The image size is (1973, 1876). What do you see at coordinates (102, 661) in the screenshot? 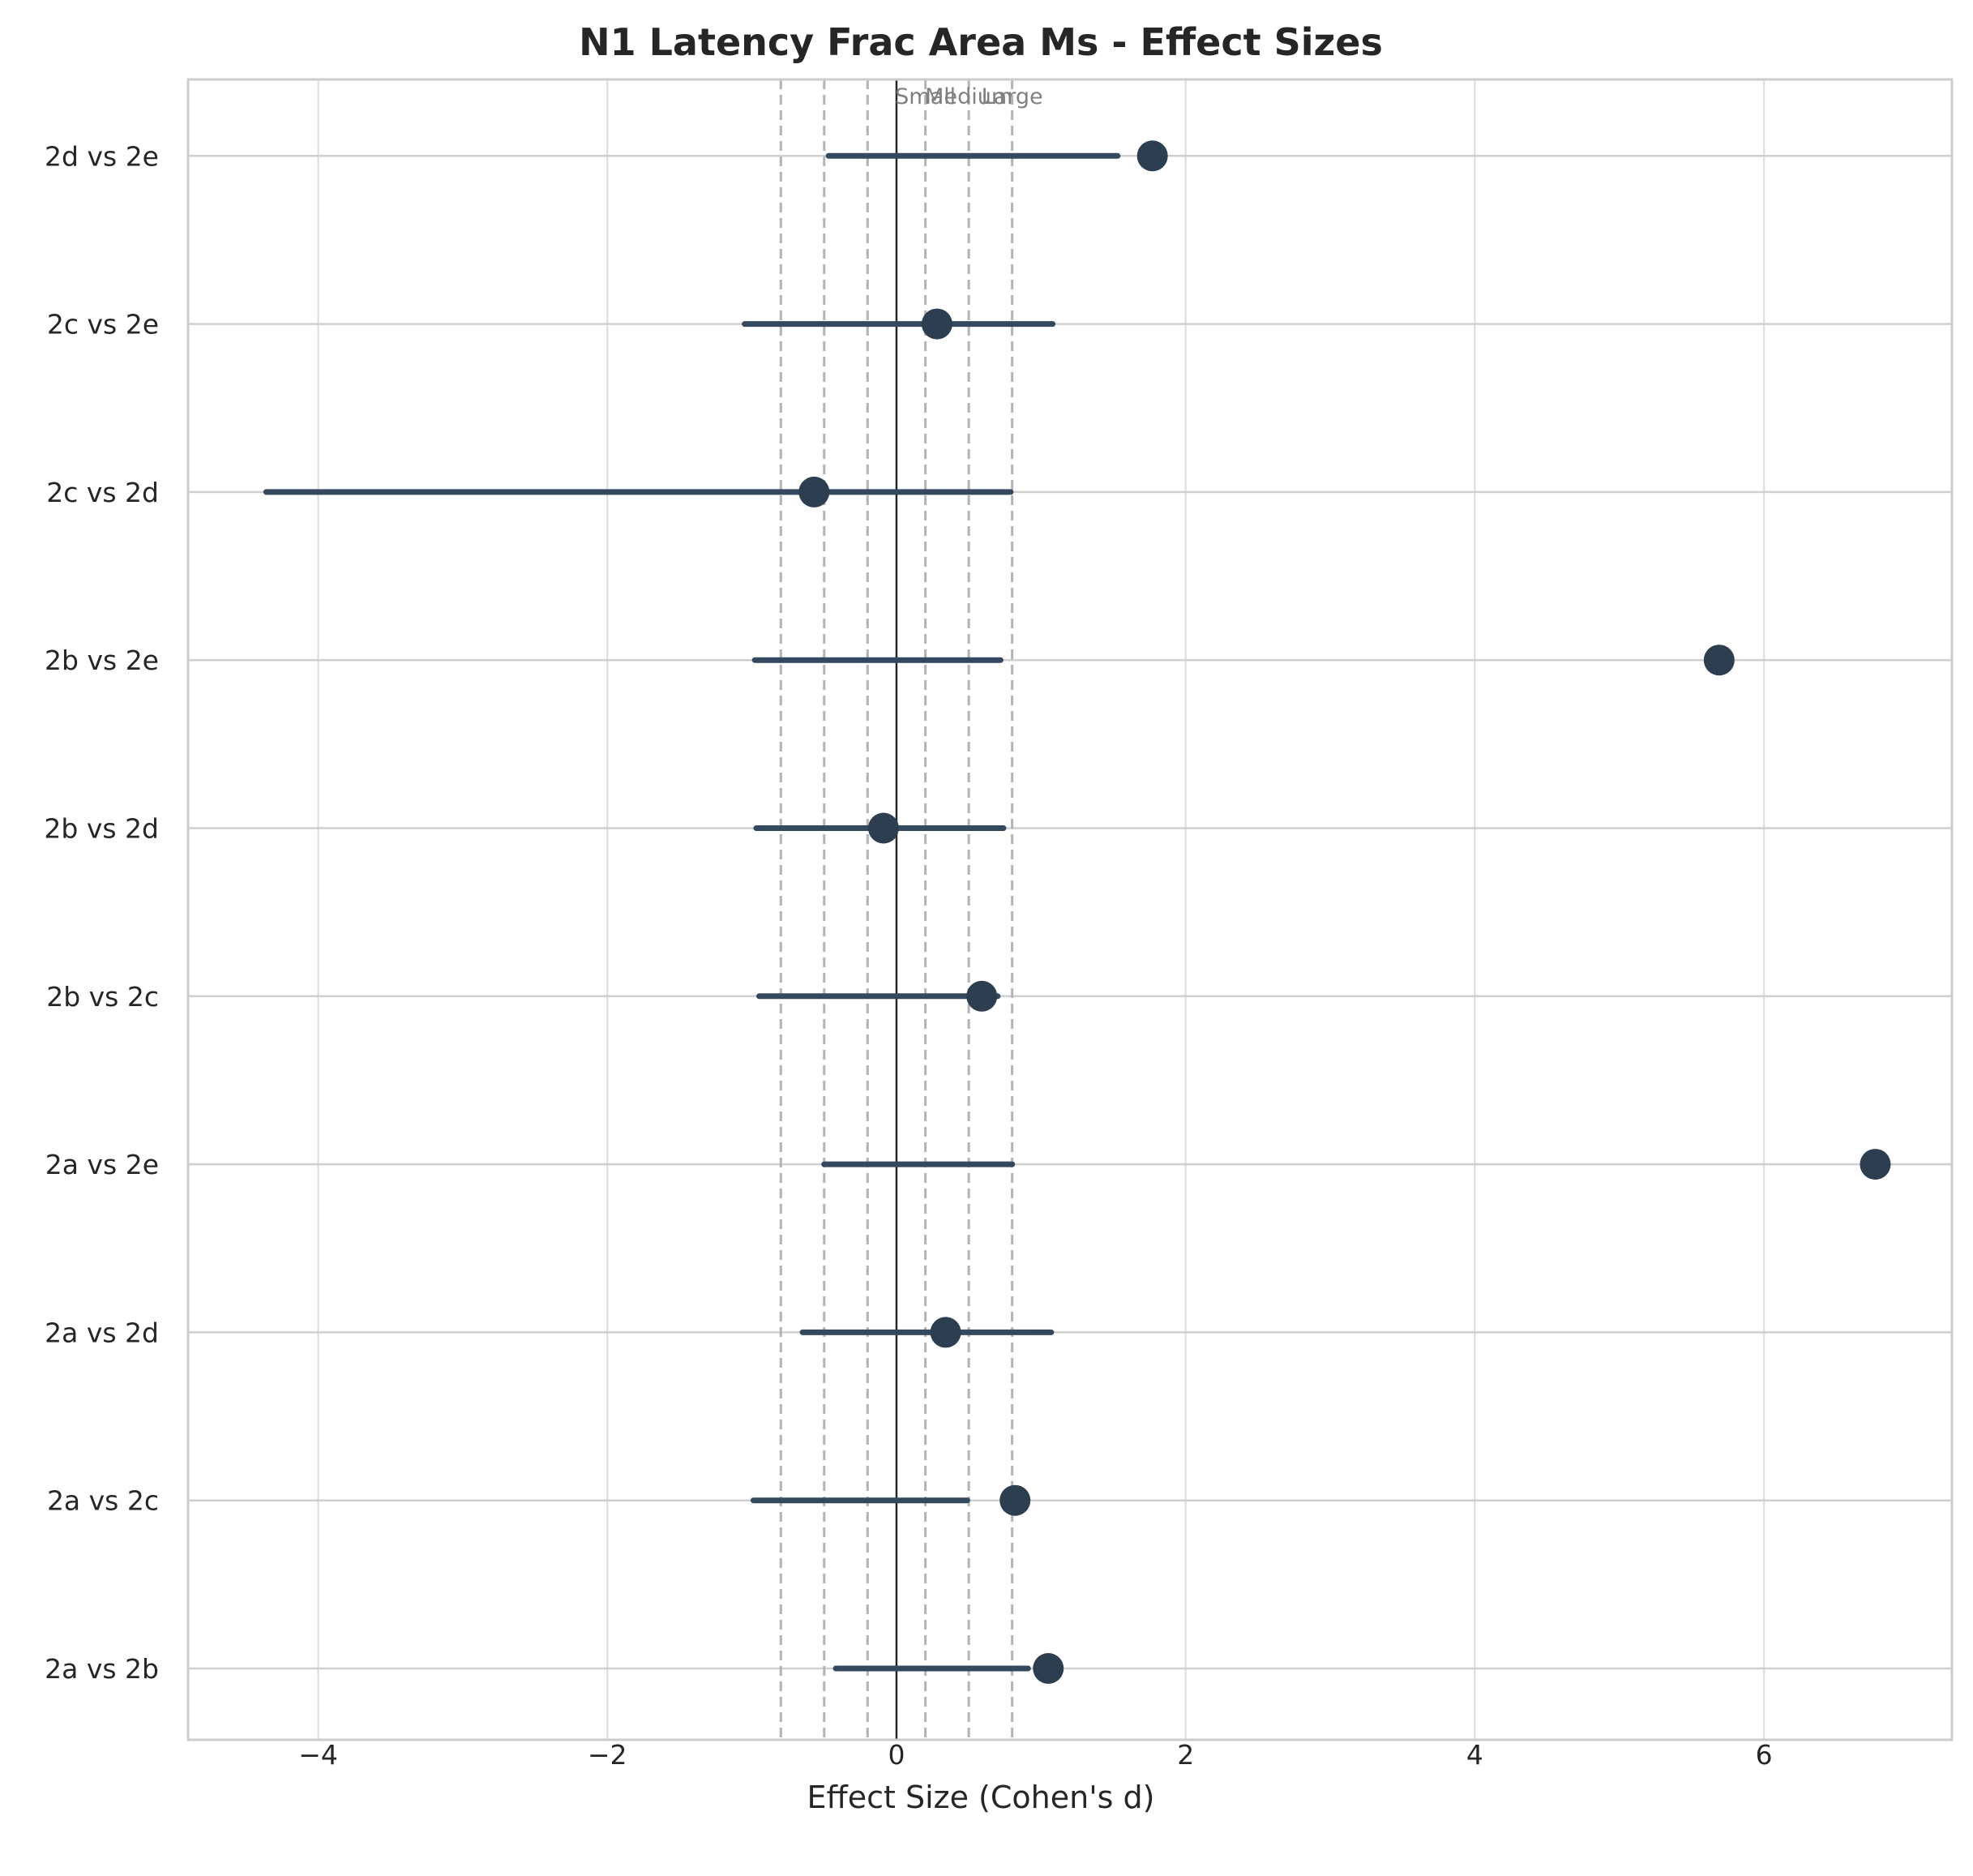
I see `y-tick-label: 2b vs 2e` at bounding box center [102, 661].